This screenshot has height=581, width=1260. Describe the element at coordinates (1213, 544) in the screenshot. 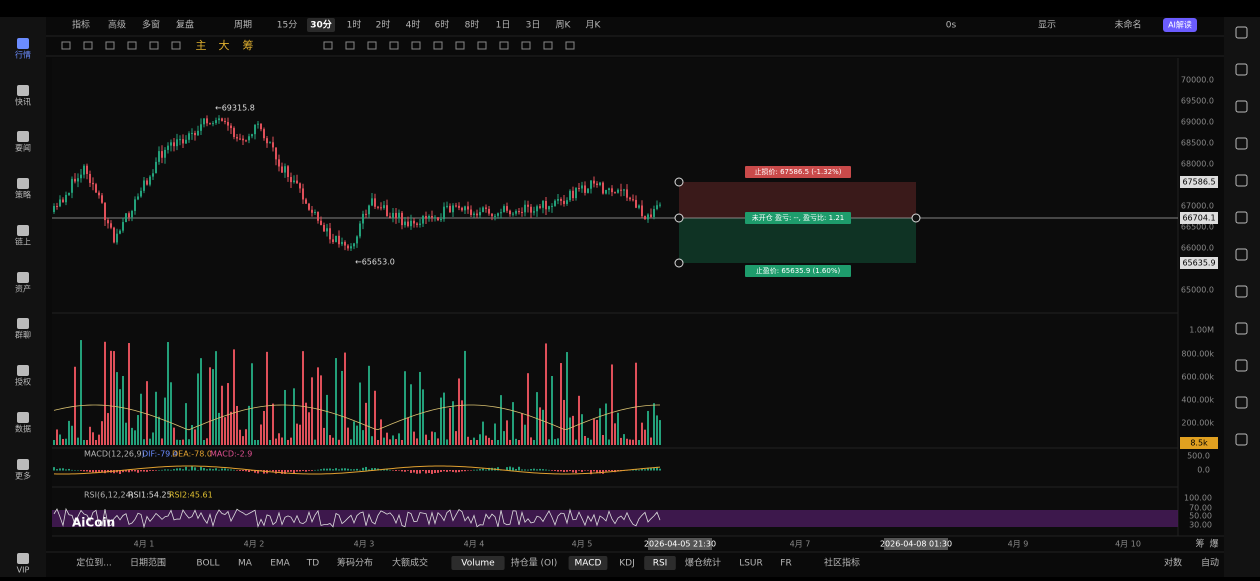

I see `x-axis-tool: 爆` at that location.